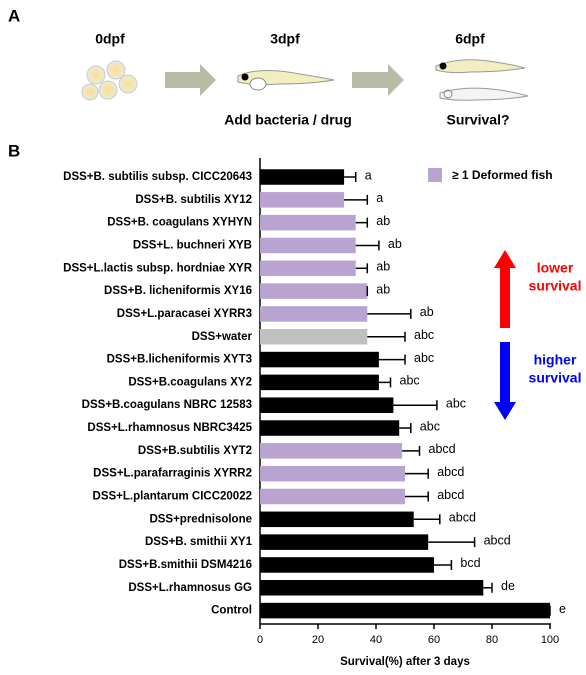 Image resolution: width=586 pixels, height=675 pixels. Describe the element at coordinates (172, 497) in the screenshot. I see `category-label: DSS+L.plantarum CICC20022` at that location.